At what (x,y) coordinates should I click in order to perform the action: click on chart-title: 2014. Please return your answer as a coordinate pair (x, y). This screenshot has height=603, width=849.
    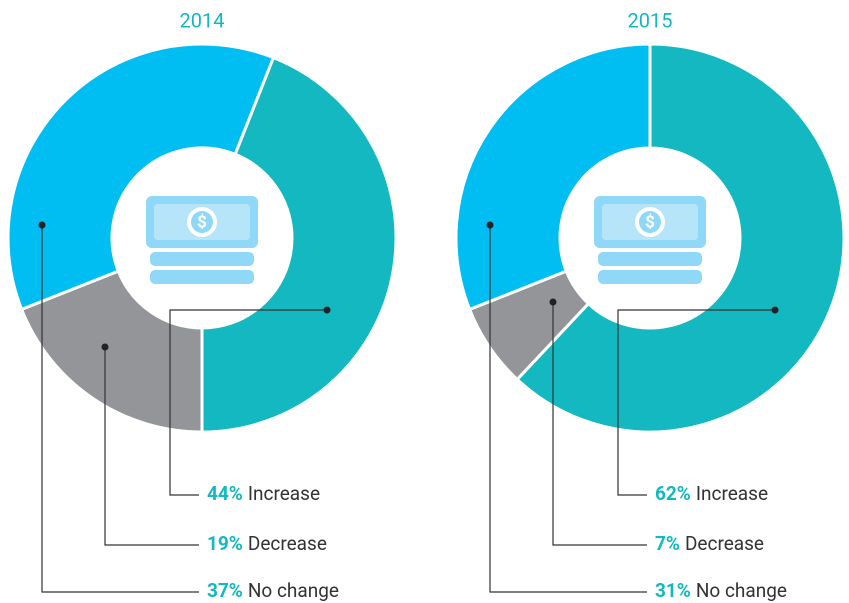
    Looking at the image, I should click on (202, 20).